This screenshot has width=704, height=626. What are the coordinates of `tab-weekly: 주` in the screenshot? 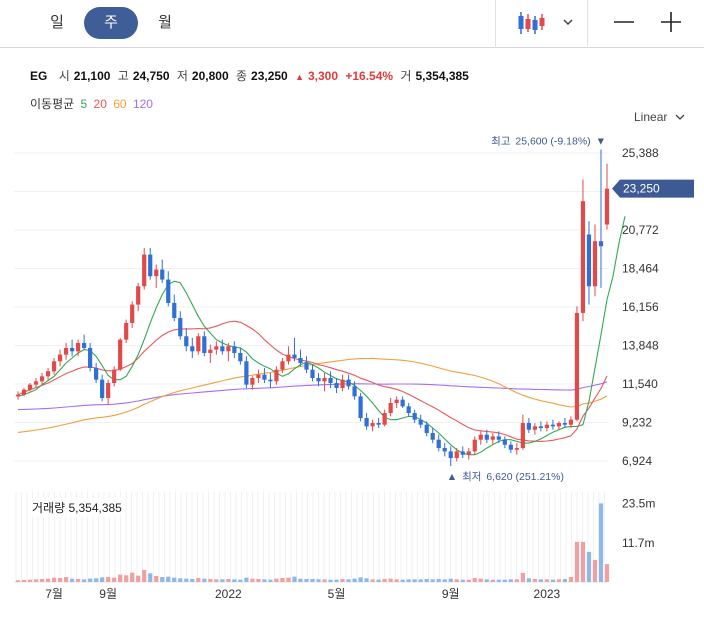 It's located at (111, 23).